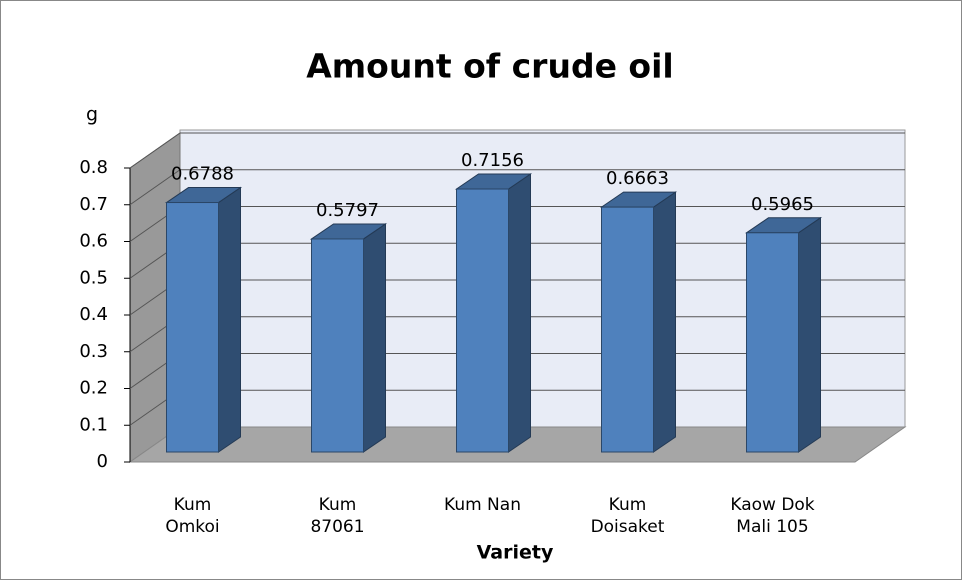  What do you see at coordinates (93, 204) in the screenshot?
I see `y-tick-label: 0.7` at bounding box center [93, 204].